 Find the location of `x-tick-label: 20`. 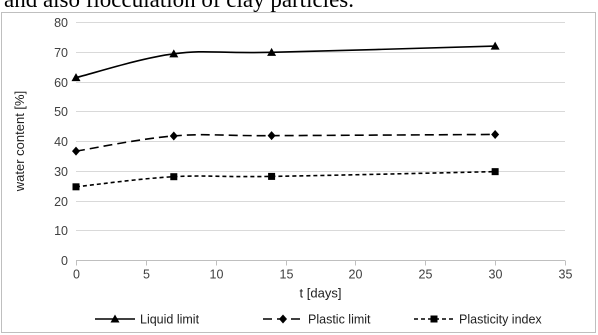

x-tick-label: 20 is located at coordinates (356, 275).